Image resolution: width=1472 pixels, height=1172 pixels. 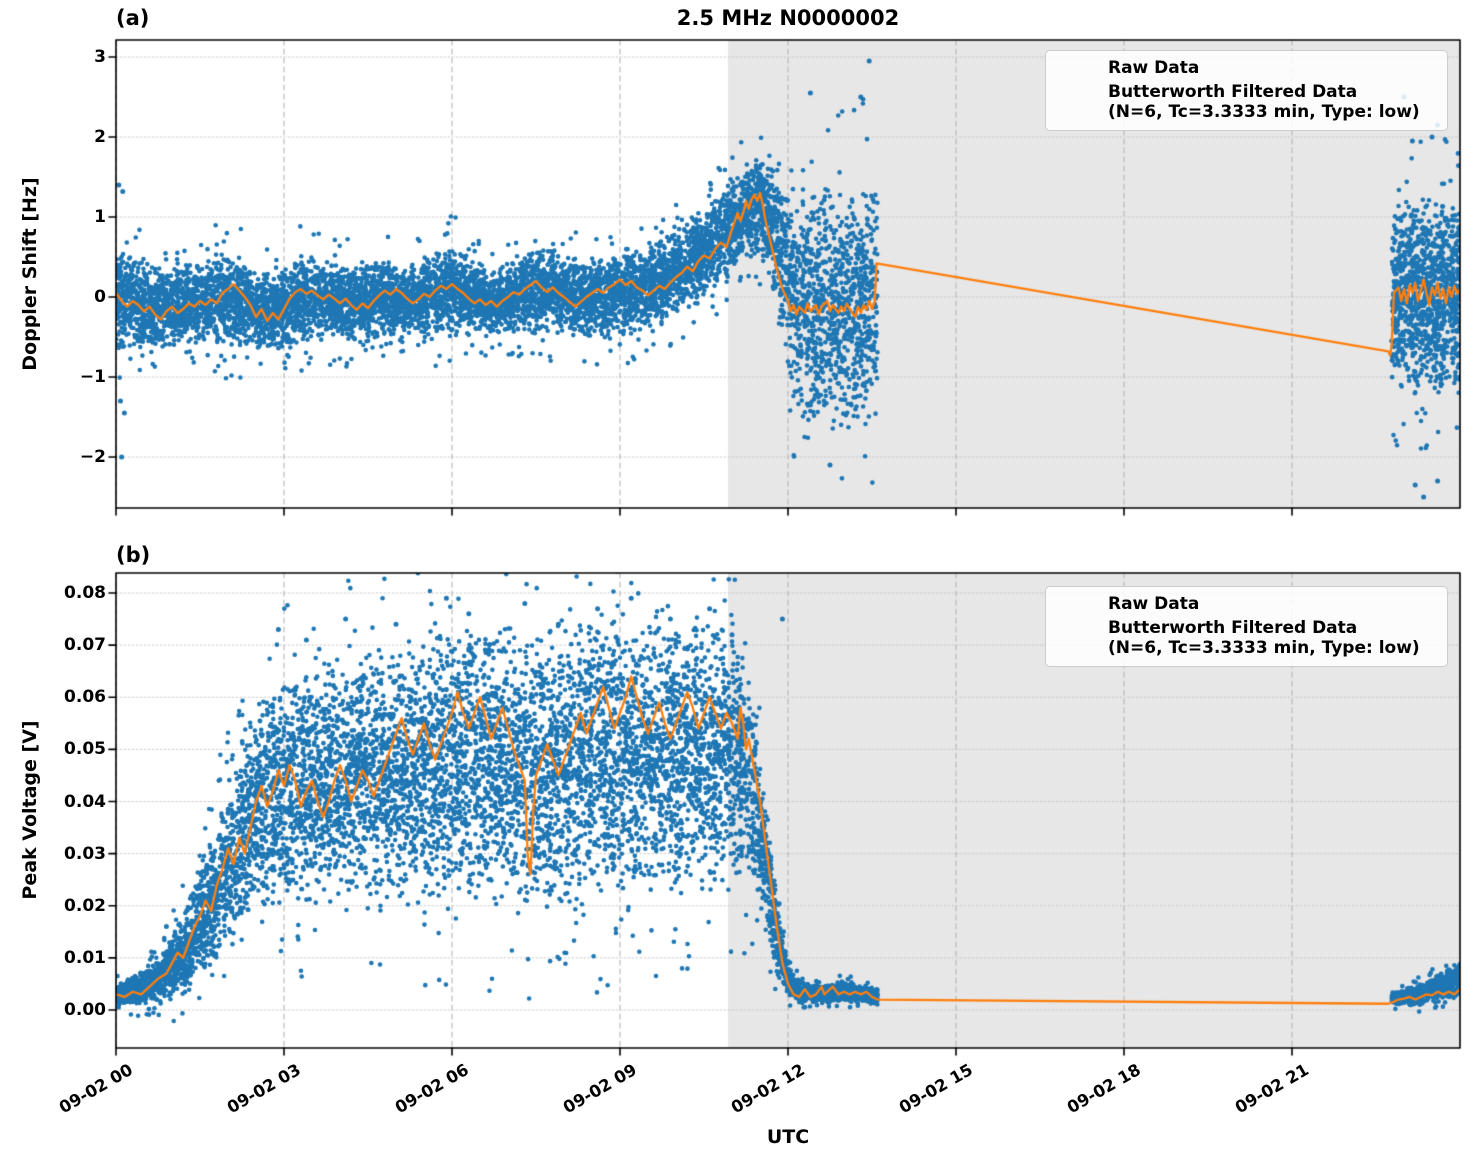 What do you see at coordinates (85, 645) in the screenshot?
I see `y-tick-label: 0.07` at bounding box center [85, 645].